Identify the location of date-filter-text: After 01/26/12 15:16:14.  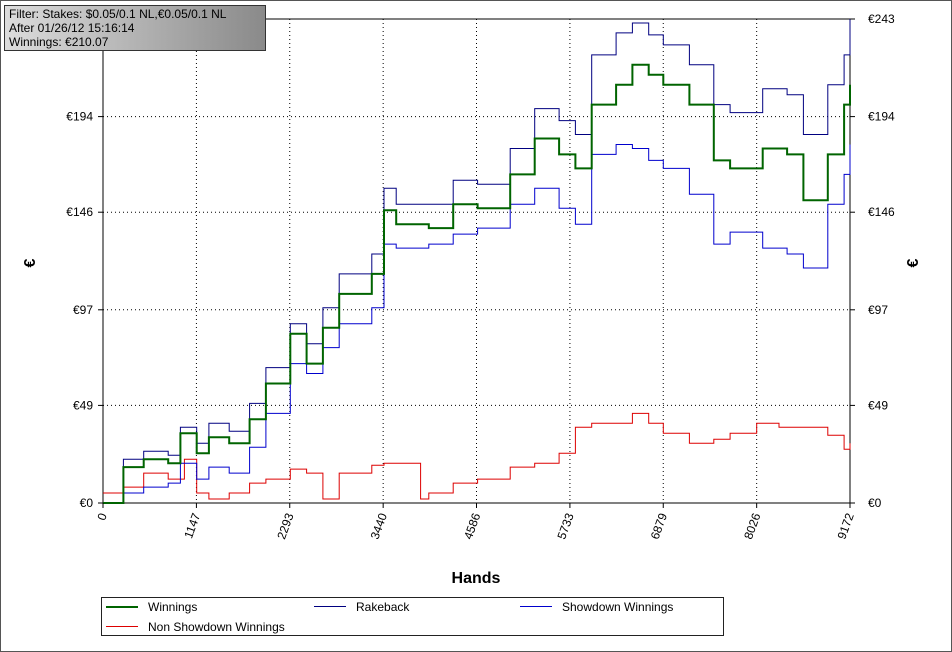
(72, 28).